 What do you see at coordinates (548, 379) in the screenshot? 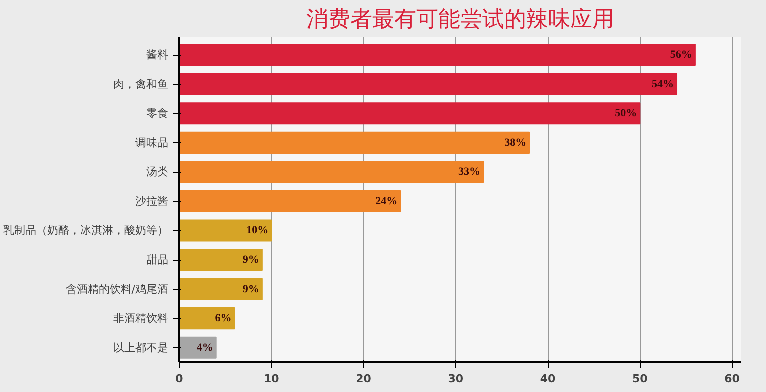
I see `x-tick-label: 40` at bounding box center [548, 379].